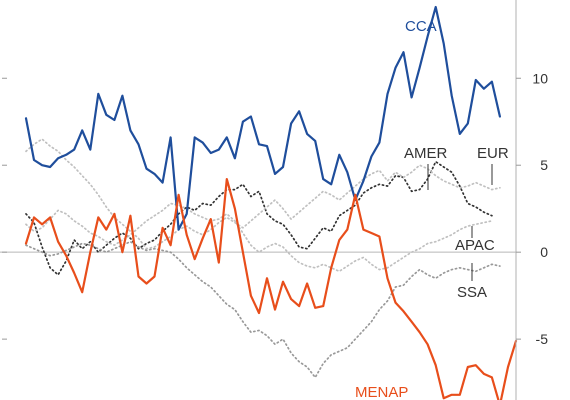 The image size is (570, 400). What do you see at coordinates (544, 252) in the screenshot?
I see `y-tick-label: 0` at bounding box center [544, 252].